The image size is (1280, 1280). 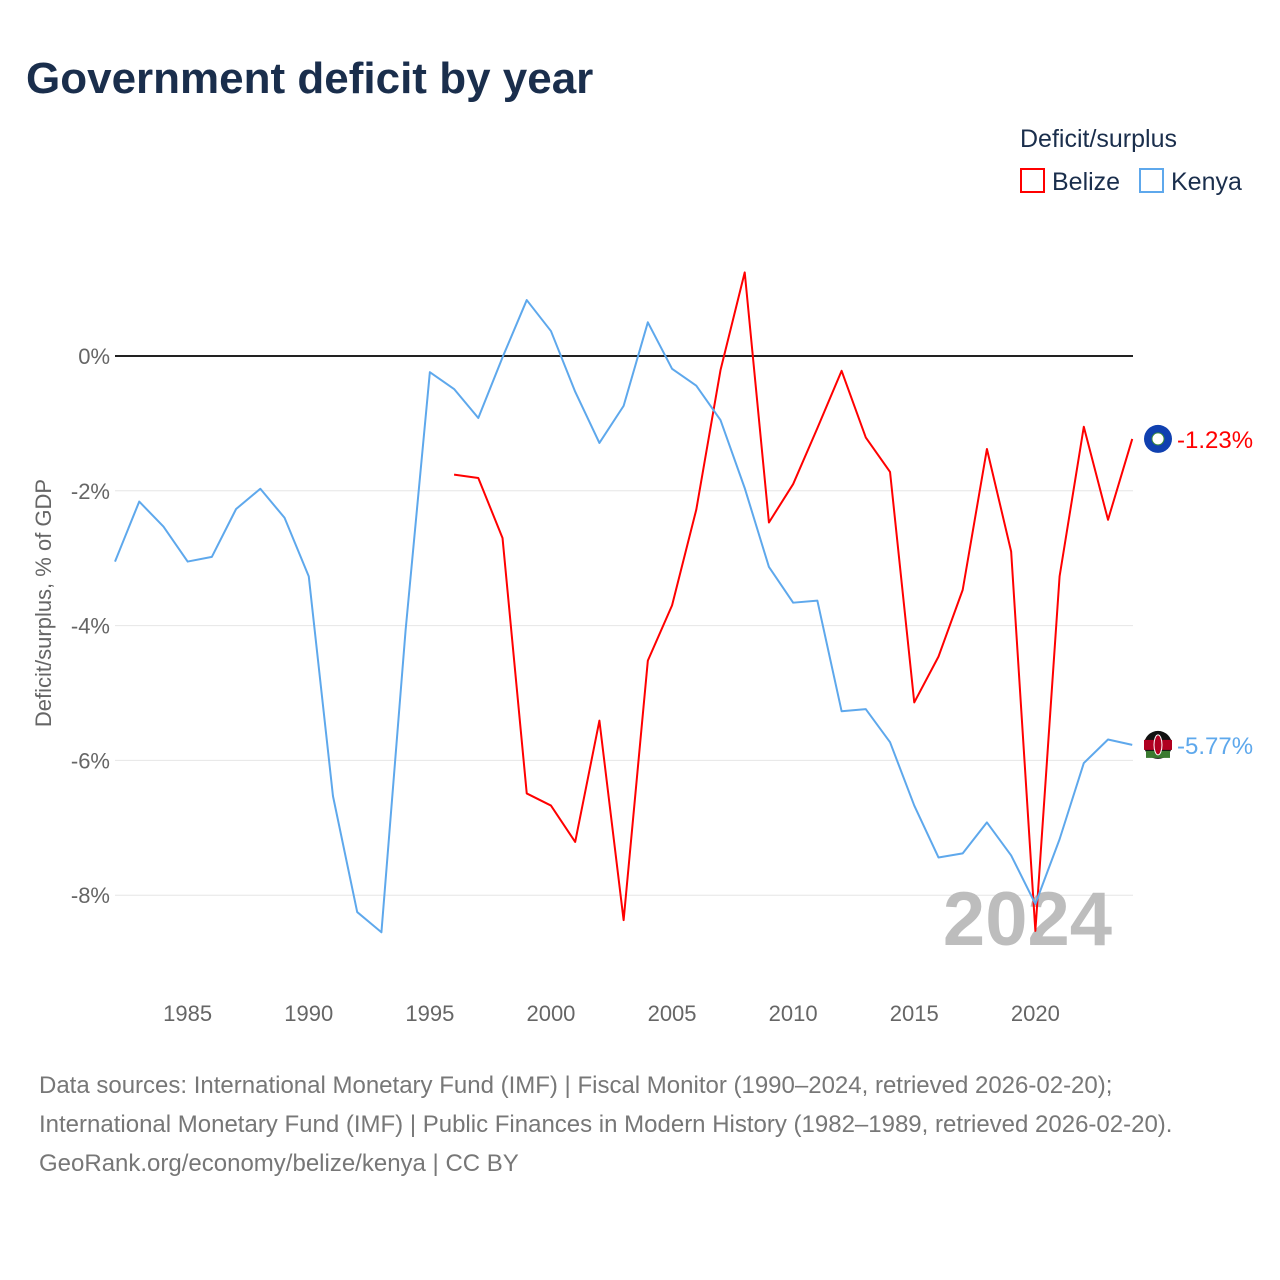 I want to click on x-tick-label: 2005, so click(x=672, y=1013).